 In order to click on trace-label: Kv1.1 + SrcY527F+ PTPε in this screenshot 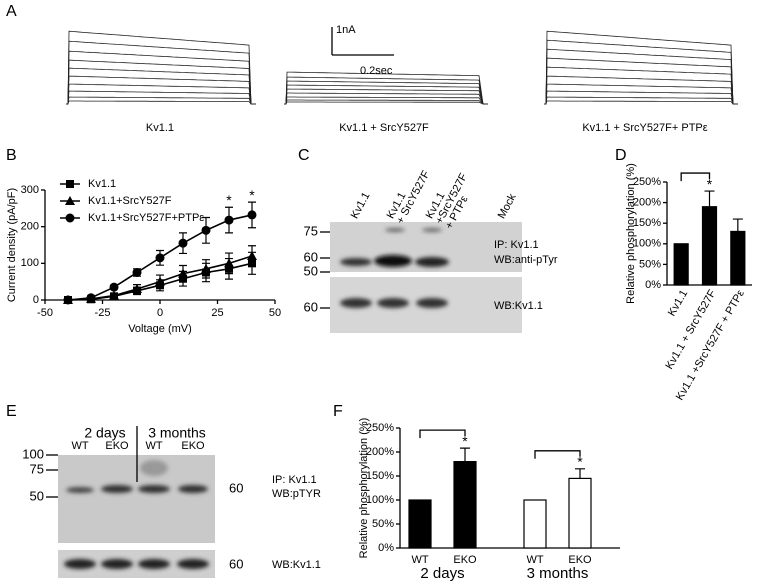, I will do `click(644, 128)`.